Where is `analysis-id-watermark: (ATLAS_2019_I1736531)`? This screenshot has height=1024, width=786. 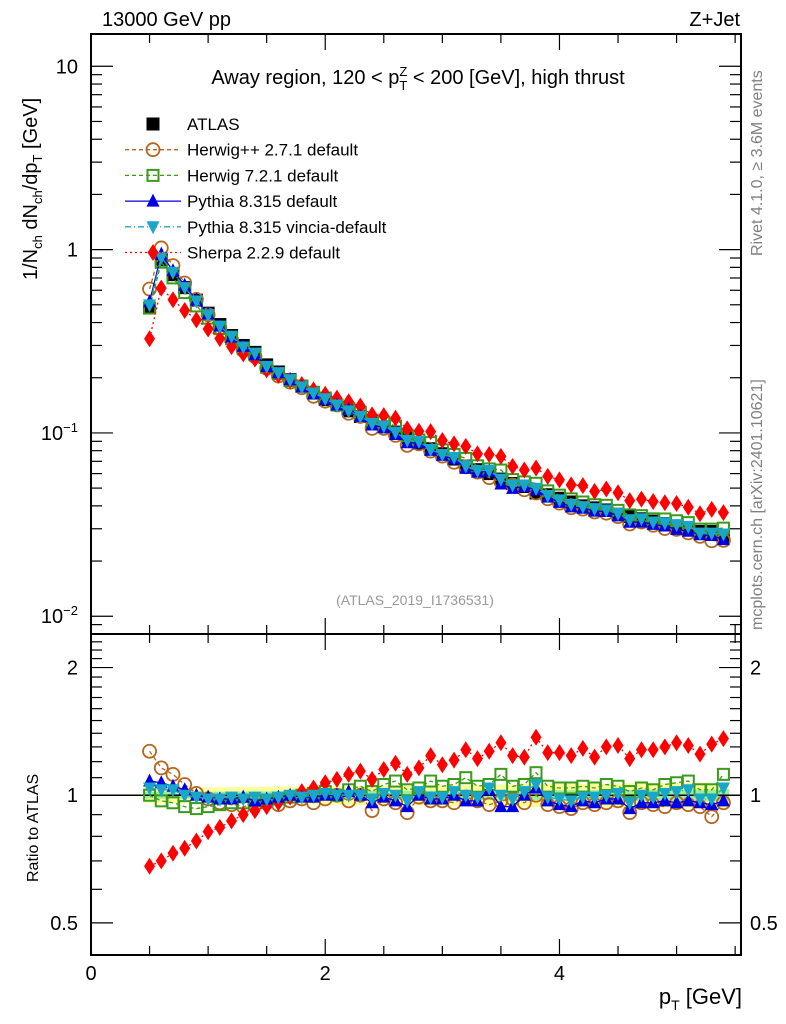
analysis-id-watermark: (ATLAS_2019_I1736531) is located at coordinates (415, 600).